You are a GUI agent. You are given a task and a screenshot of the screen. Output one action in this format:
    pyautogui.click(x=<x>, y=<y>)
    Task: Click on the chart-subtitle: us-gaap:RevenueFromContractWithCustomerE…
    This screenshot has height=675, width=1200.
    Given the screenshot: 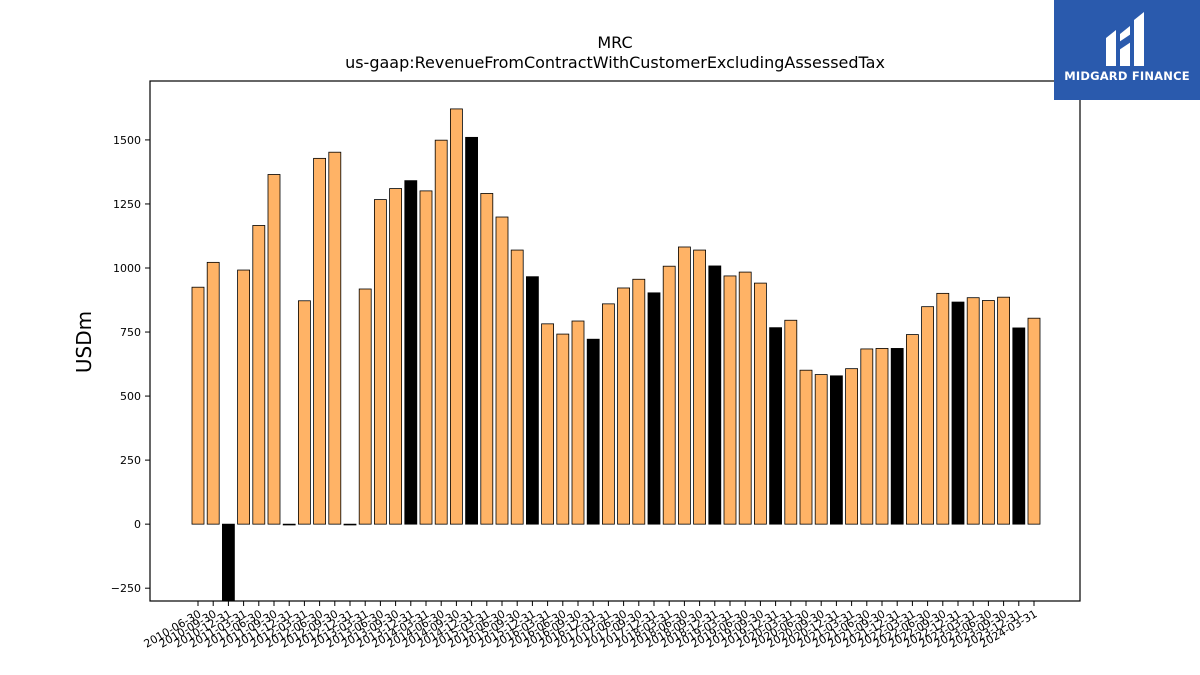 What is the action you would take?
    pyautogui.click(x=615, y=62)
    